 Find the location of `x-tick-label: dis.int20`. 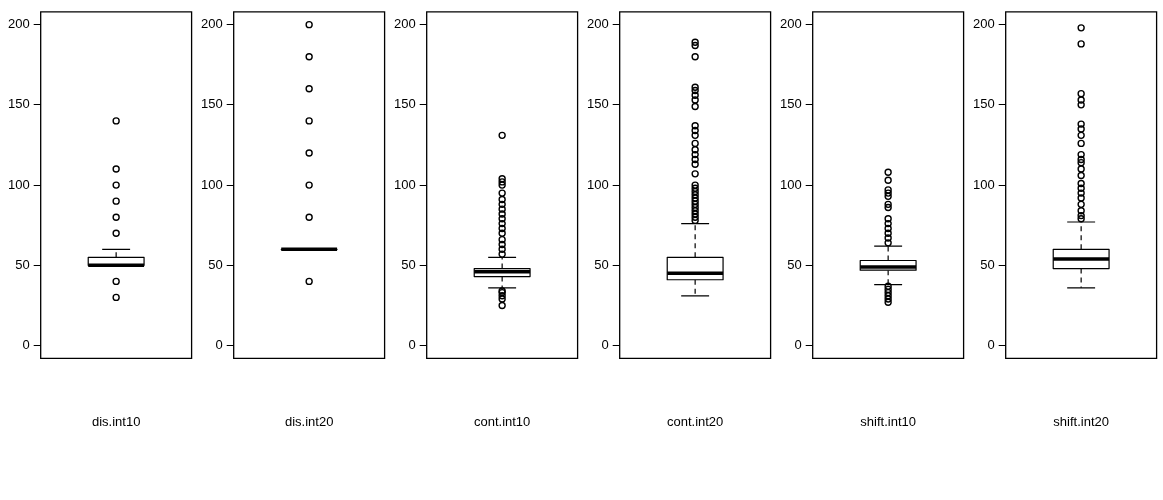

x-tick-label: dis.int20 is located at coordinates (309, 421).